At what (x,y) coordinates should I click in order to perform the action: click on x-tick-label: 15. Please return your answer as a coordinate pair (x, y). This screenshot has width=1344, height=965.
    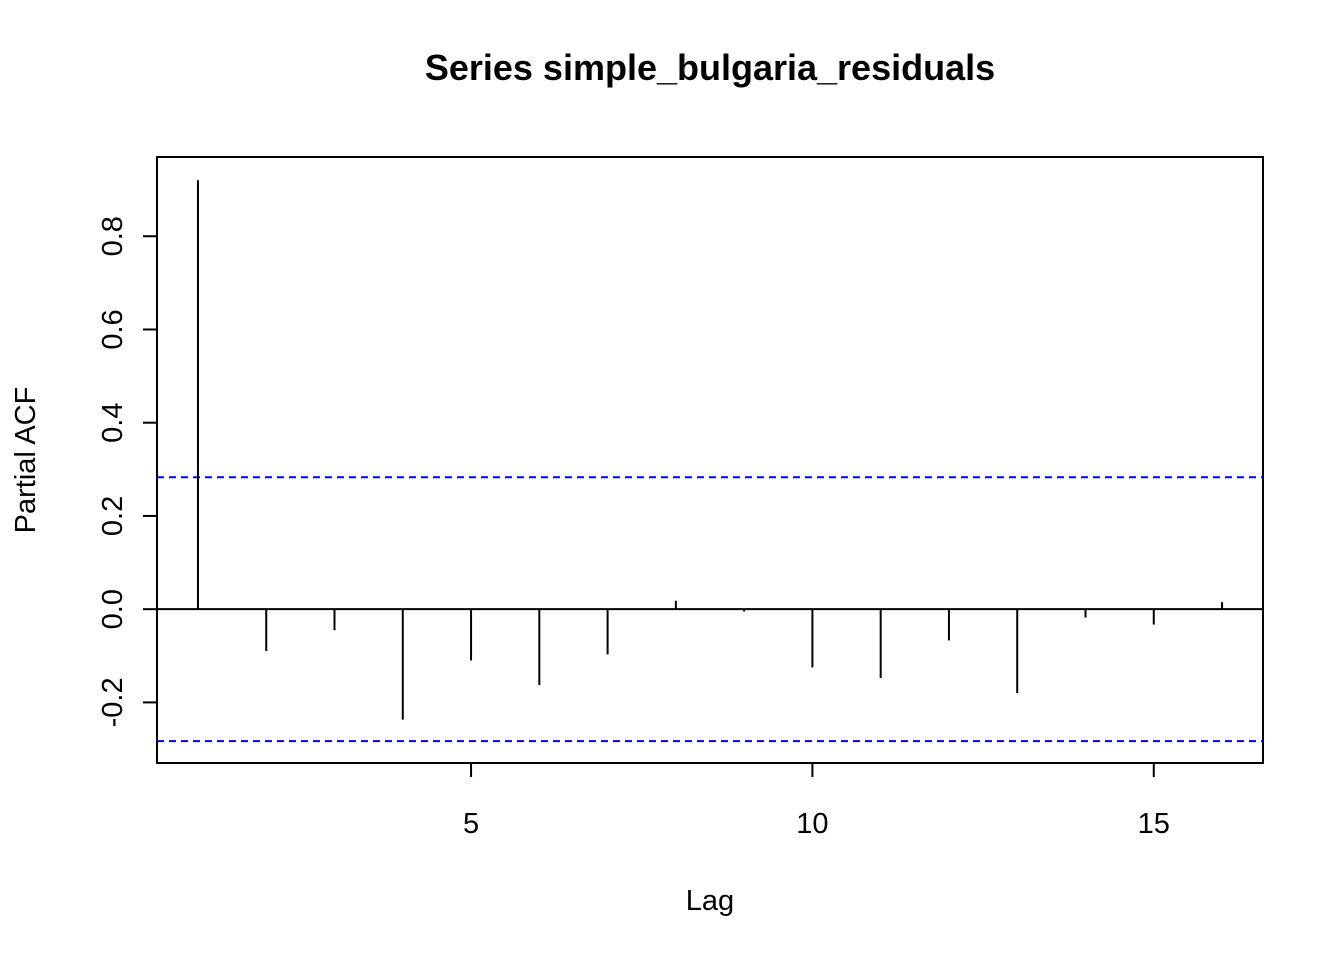
    Looking at the image, I should click on (1154, 824).